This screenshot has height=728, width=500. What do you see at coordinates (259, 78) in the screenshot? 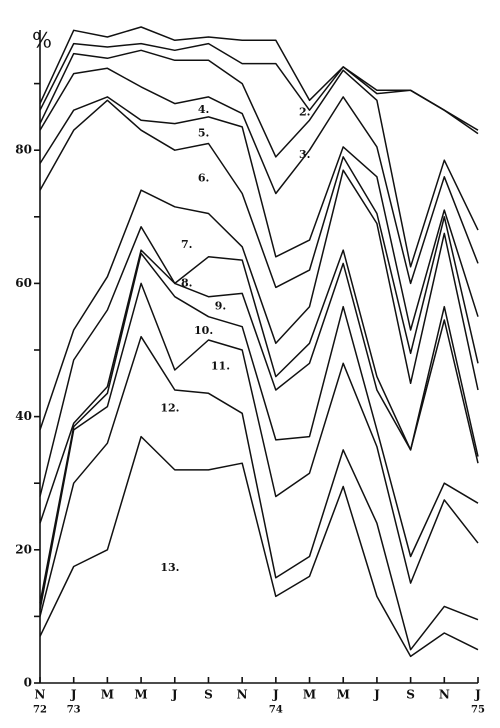
I see `series-line` at bounding box center [259, 78].